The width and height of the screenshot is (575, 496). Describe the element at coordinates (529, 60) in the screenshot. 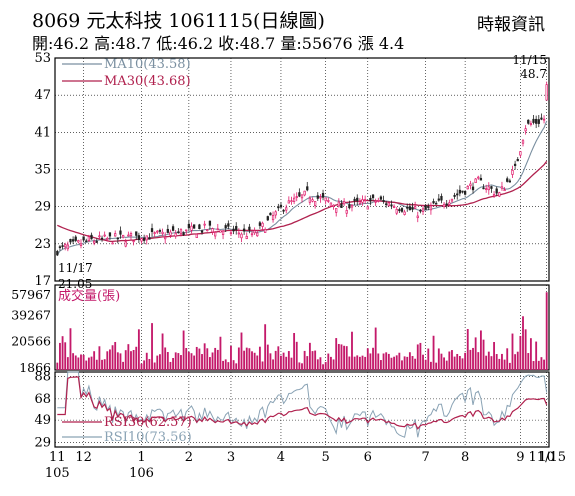

I see `high-date-label: 11/15` at that location.